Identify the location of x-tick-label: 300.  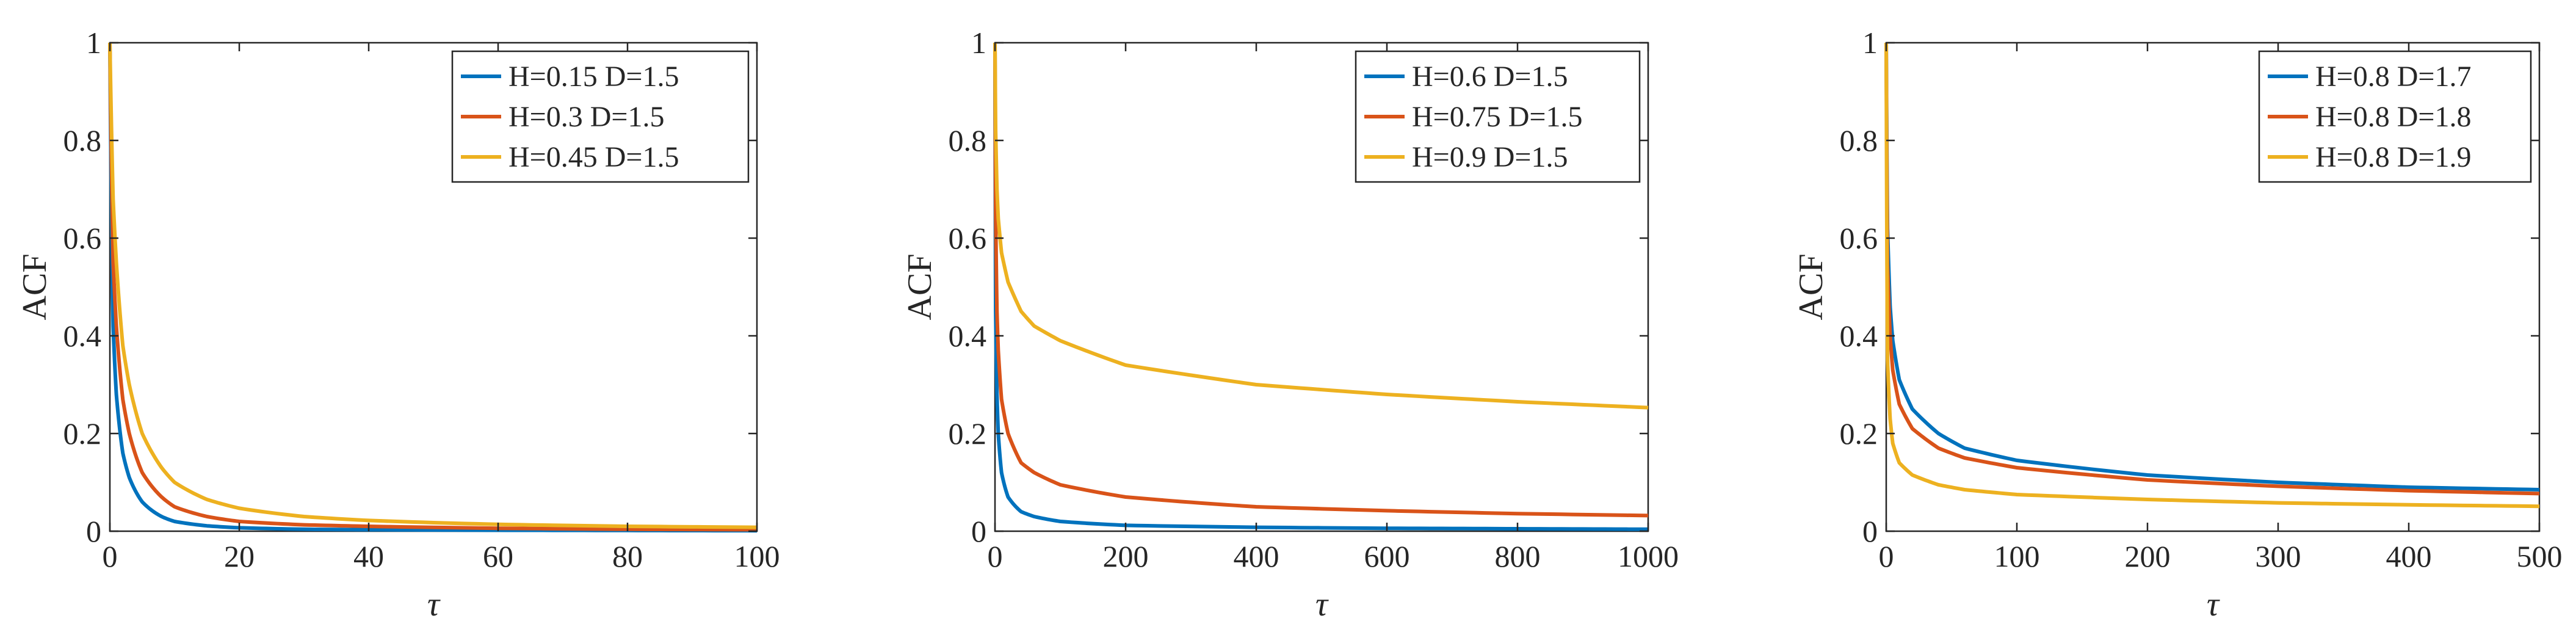
(2278, 556).